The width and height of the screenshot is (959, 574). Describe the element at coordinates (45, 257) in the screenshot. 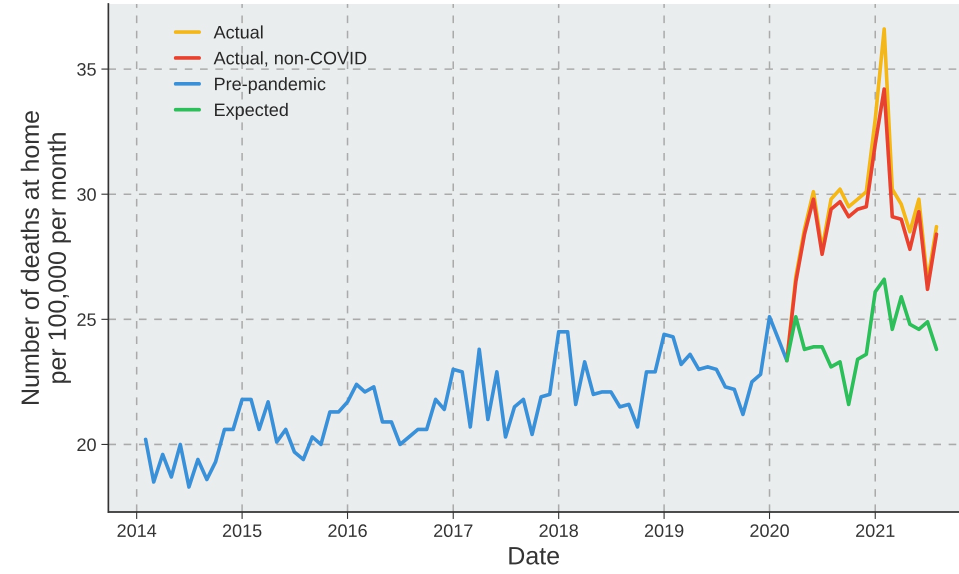

I see `y-axis-title: Number of deaths at home per 100,000 per month` at that location.